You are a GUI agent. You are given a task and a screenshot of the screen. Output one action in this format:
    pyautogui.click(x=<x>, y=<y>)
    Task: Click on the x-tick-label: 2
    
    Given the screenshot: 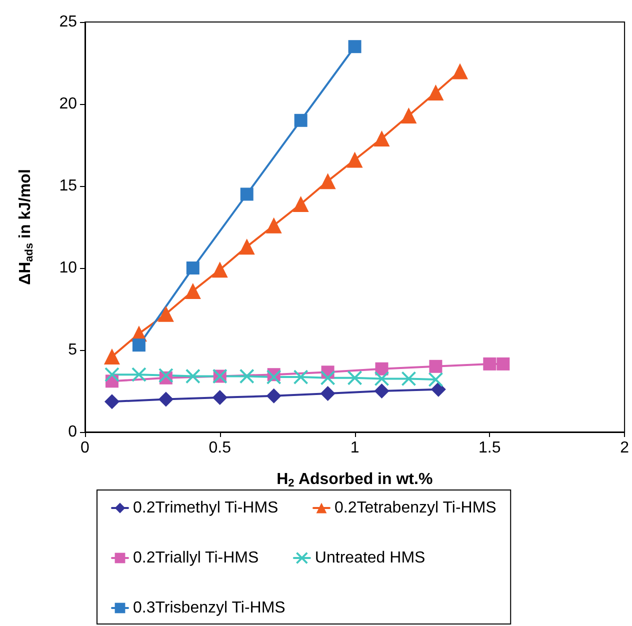 What is the action you would take?
    pyautogui.click(x=625, y=448)
    